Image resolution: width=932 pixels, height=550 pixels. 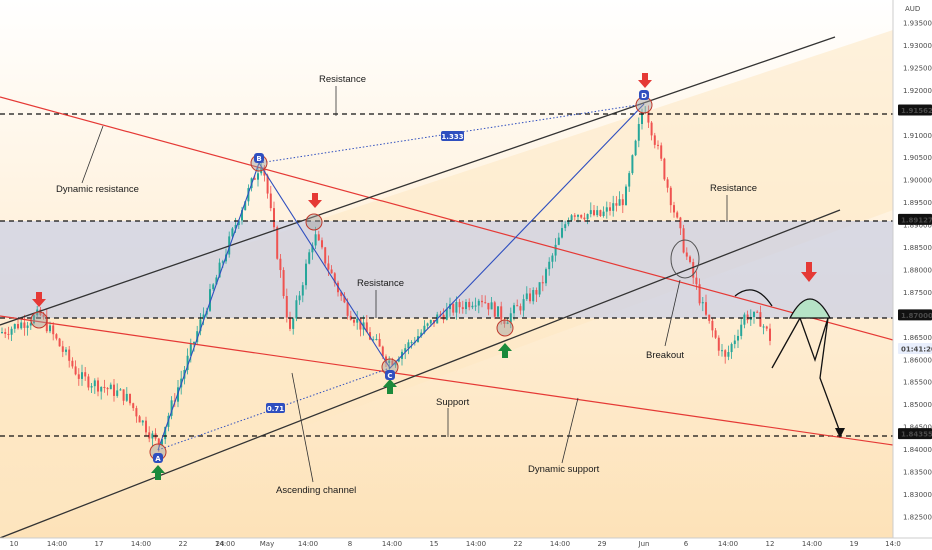 What do you see at coordinates (99, 544) in the screenshot?
I see `x-tick-label: 17` at bounding box center [99, 544].